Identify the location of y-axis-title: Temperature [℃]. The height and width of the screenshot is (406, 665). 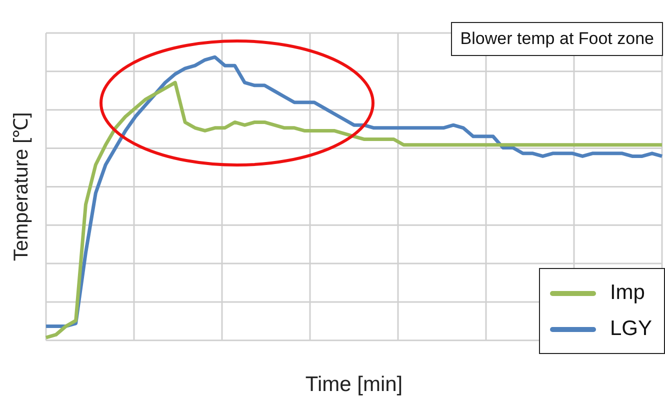
(21, 187).